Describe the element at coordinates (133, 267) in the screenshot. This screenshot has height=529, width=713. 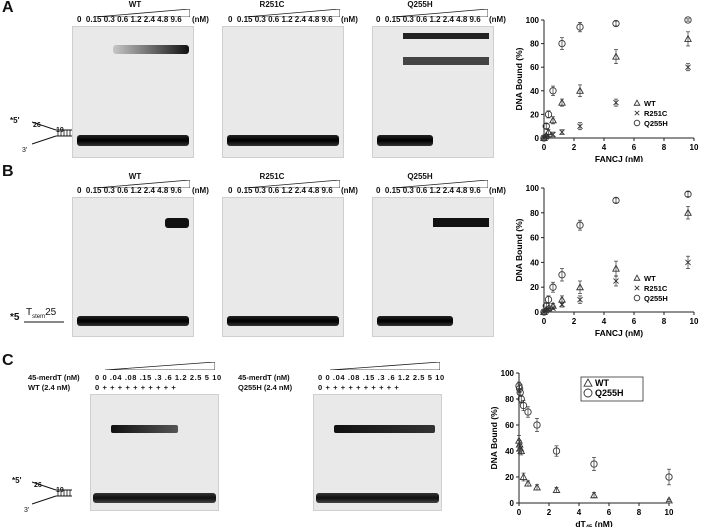
I see `gel-image-wt` at that location.